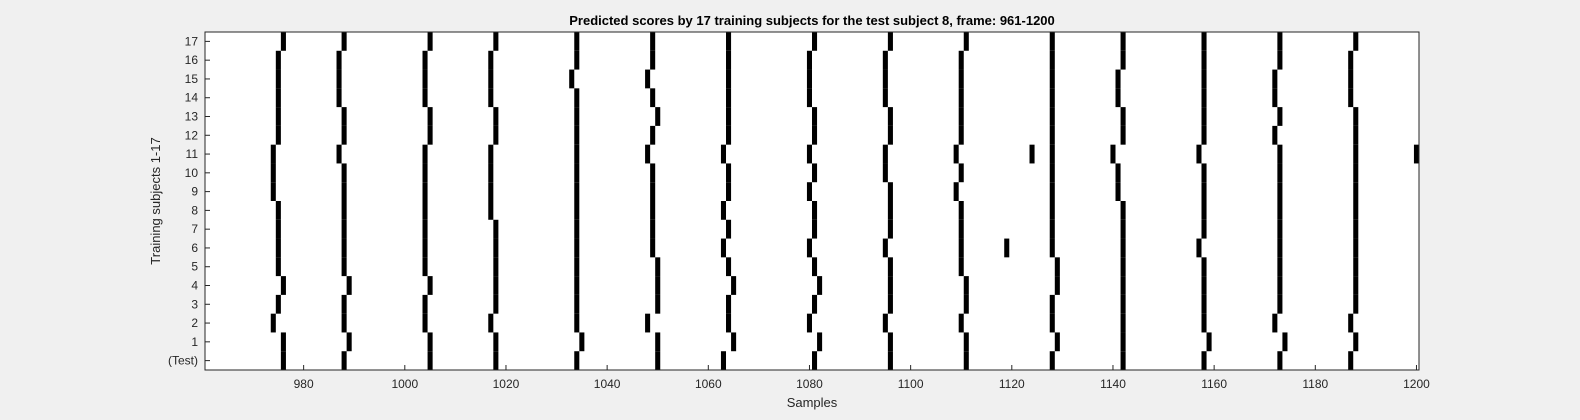 This screenshot has height=420, width=1580. What do you see at coordinates (194, 342) in the screenshot?
I see `y-tick-label: 1` at bounding box center [194, 342].